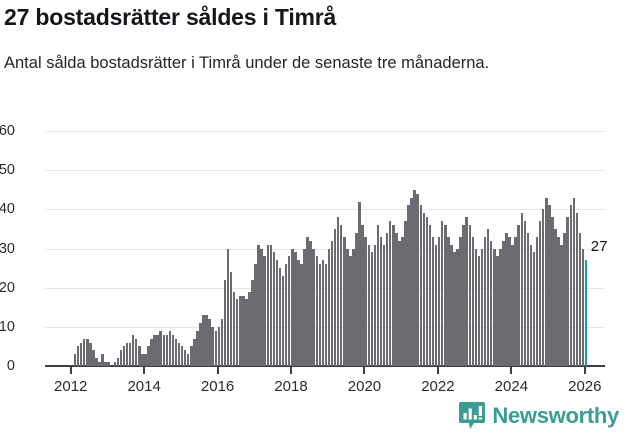  I want to click on x-axis-tick-label: 2024, so click(511, 386).